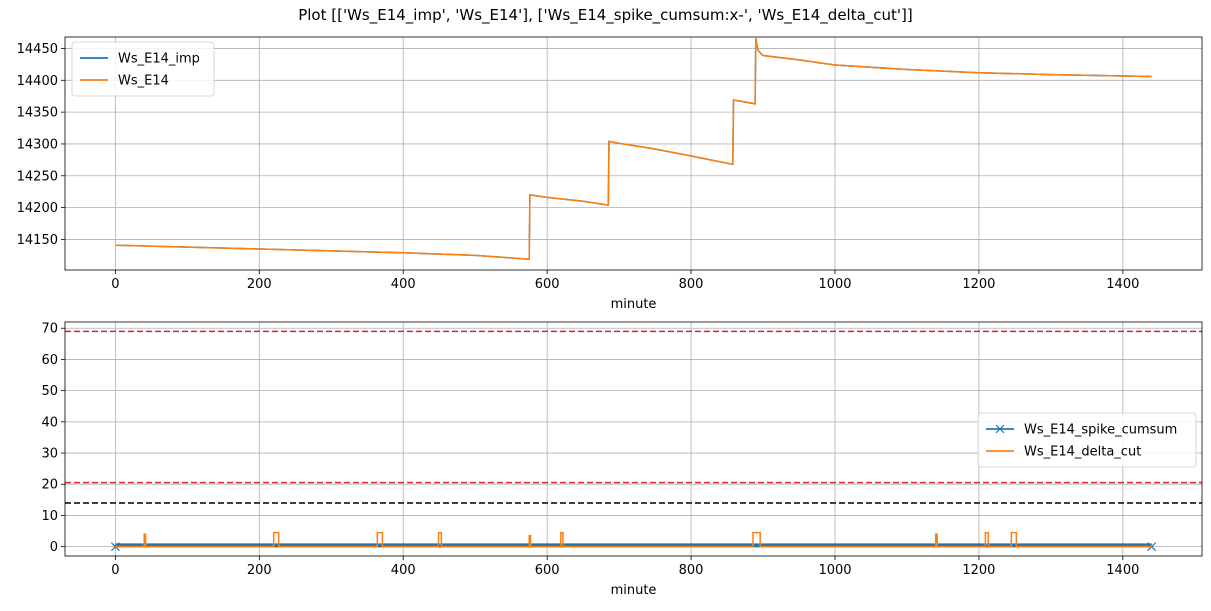  I want to click on y-tick-label: 60, so click(49, 360).